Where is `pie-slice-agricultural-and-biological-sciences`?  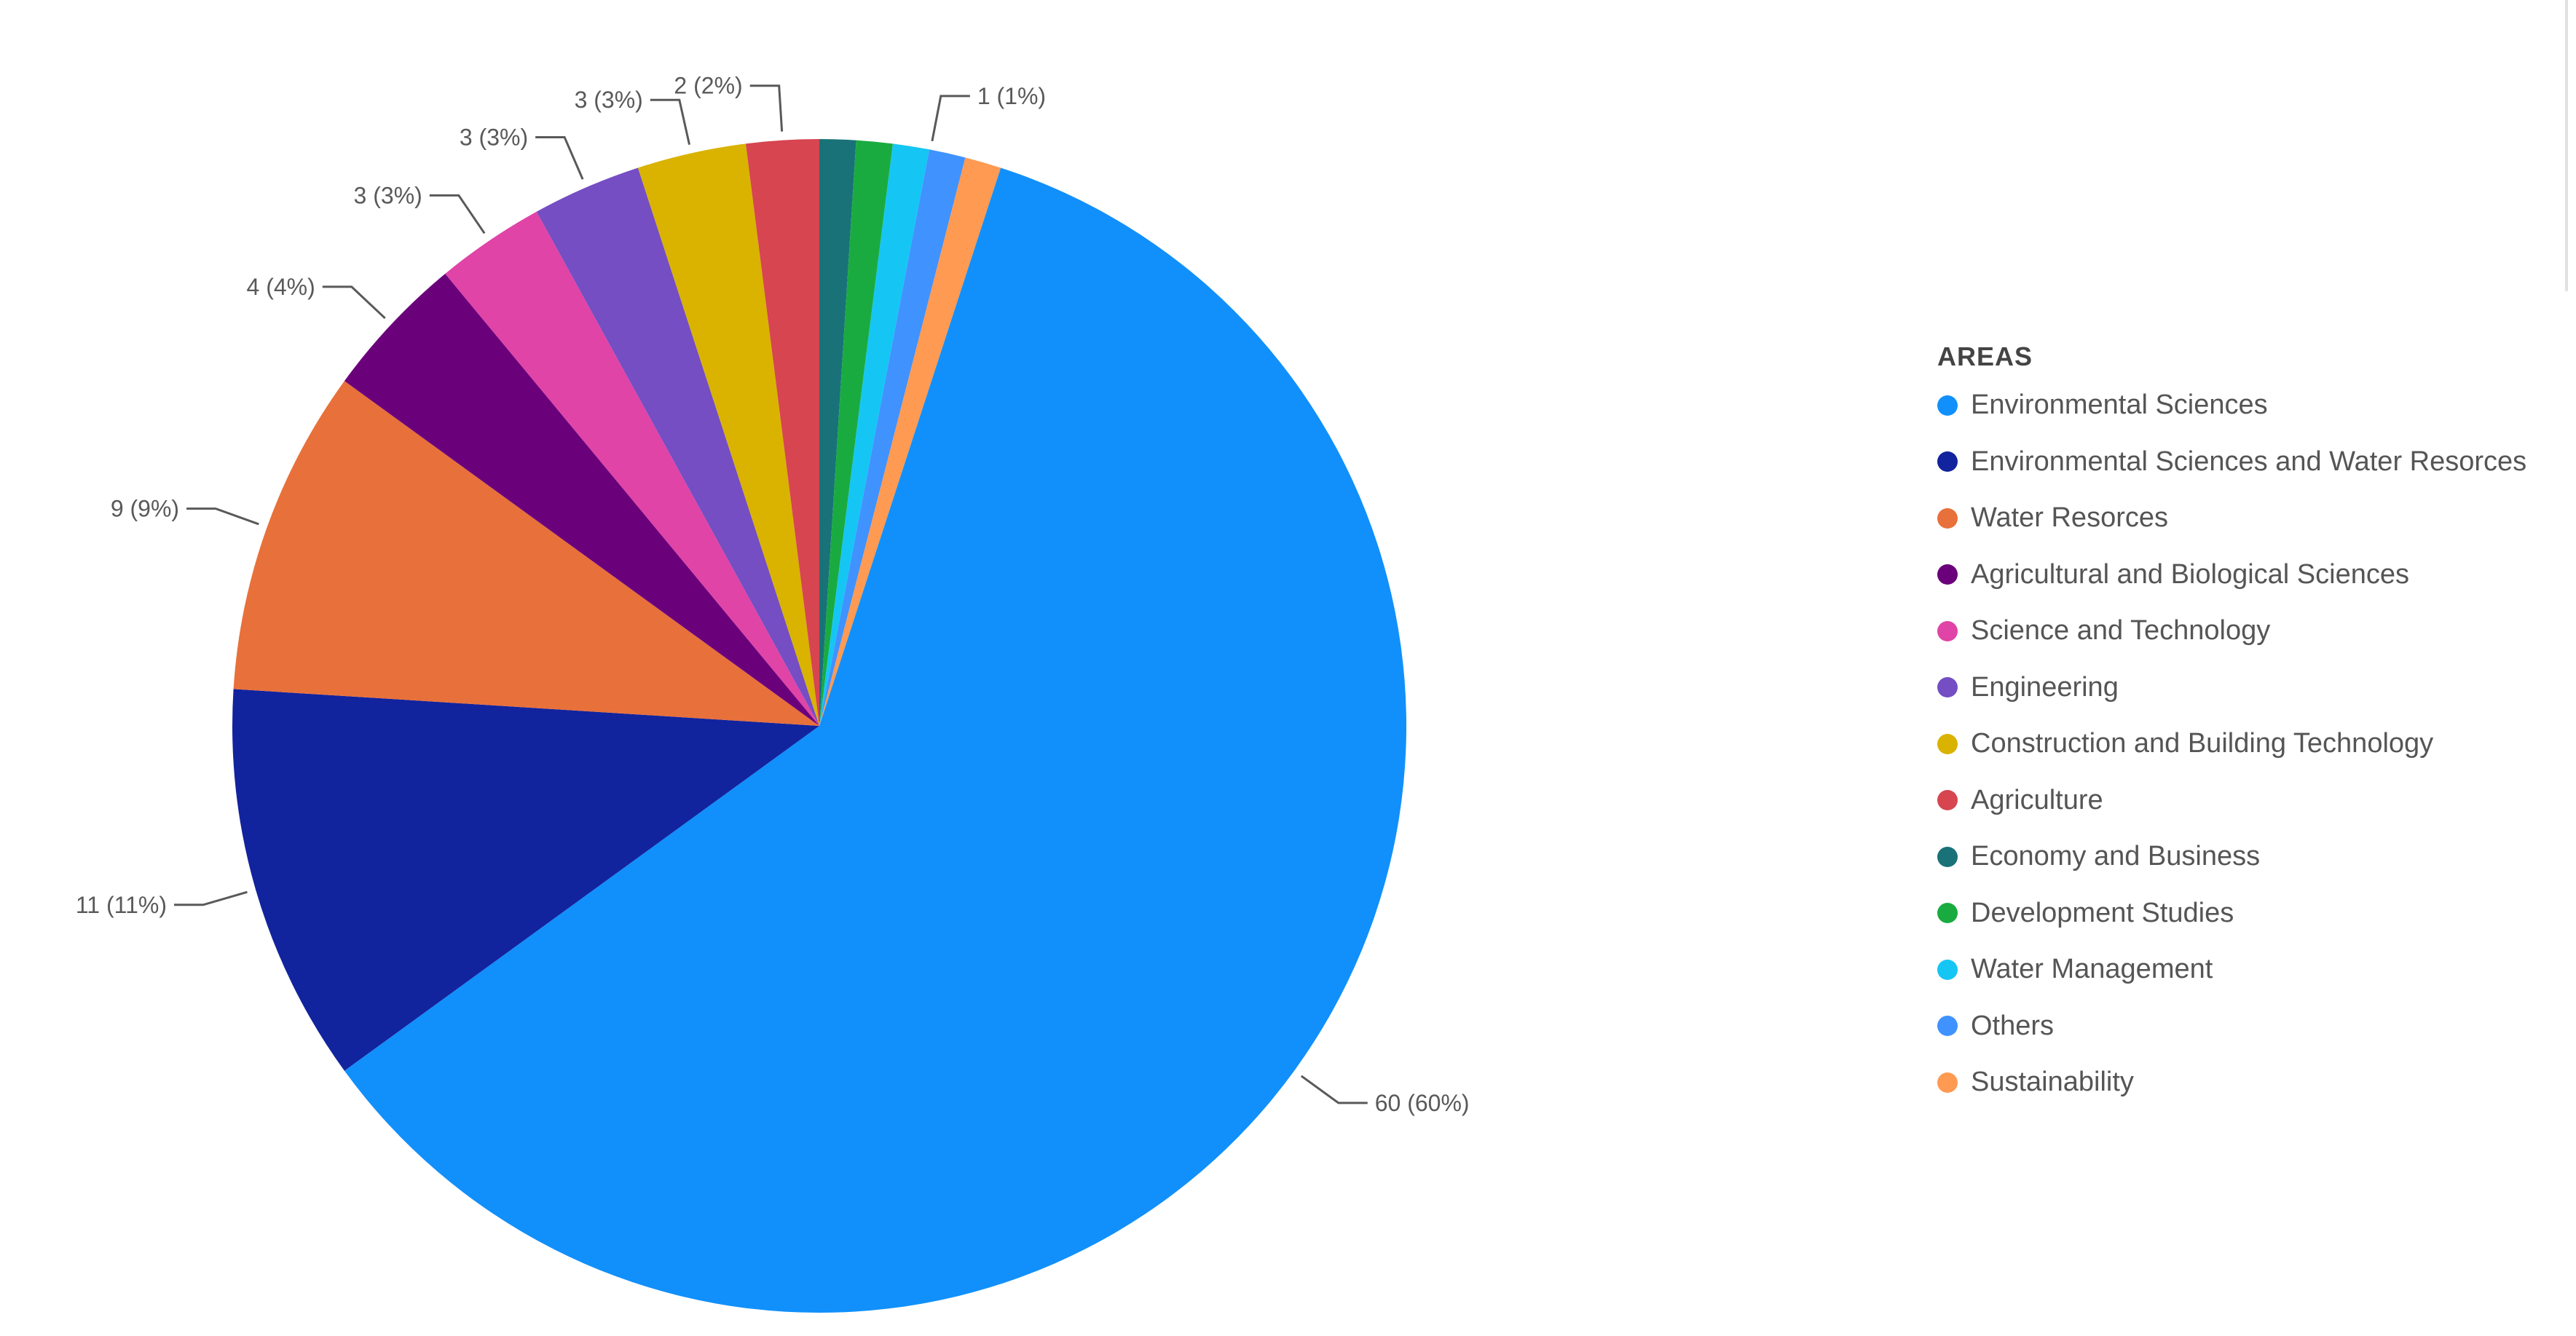
pie-slice-agricultural-and-biological-sciences is located at coordinates (581, 500).